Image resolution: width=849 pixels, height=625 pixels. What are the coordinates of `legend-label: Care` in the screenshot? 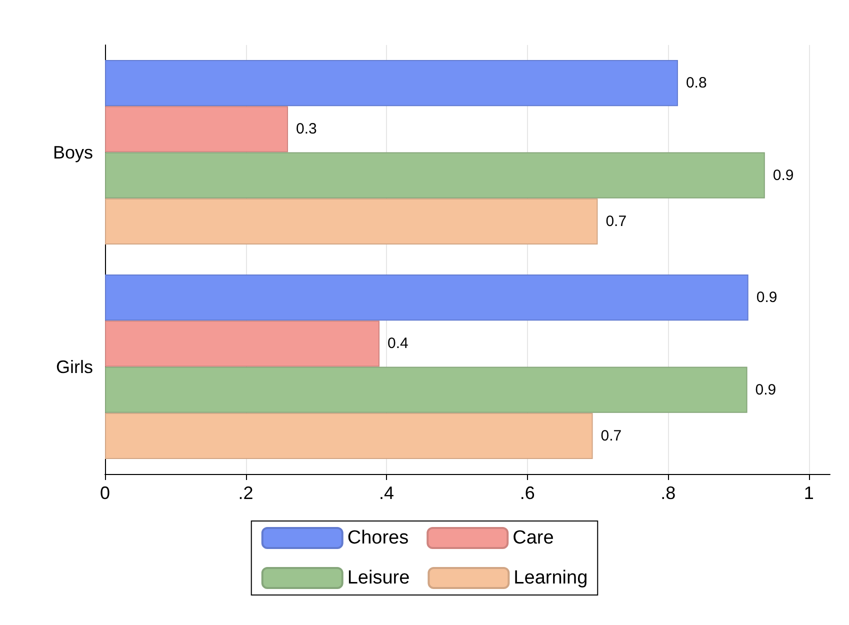 It's located at (533, 538).